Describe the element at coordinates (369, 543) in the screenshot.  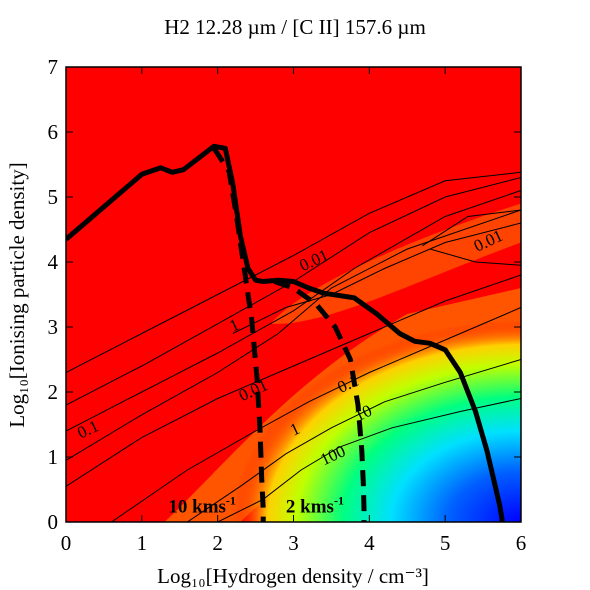
I see `x-tick-label: 4` at that location.